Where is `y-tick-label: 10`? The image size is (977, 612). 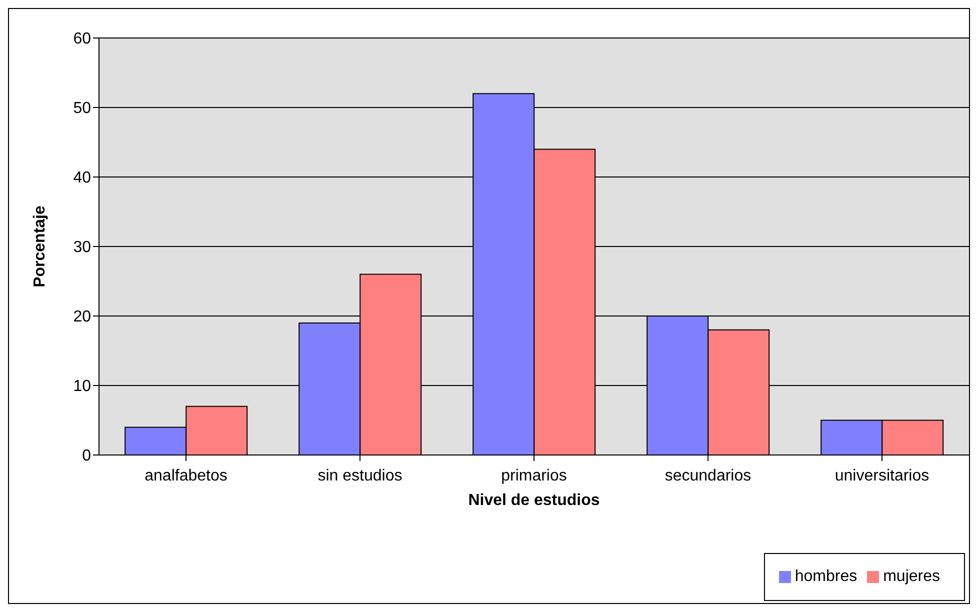 y-tick-label: 10 is located at coordinates (82, 387).